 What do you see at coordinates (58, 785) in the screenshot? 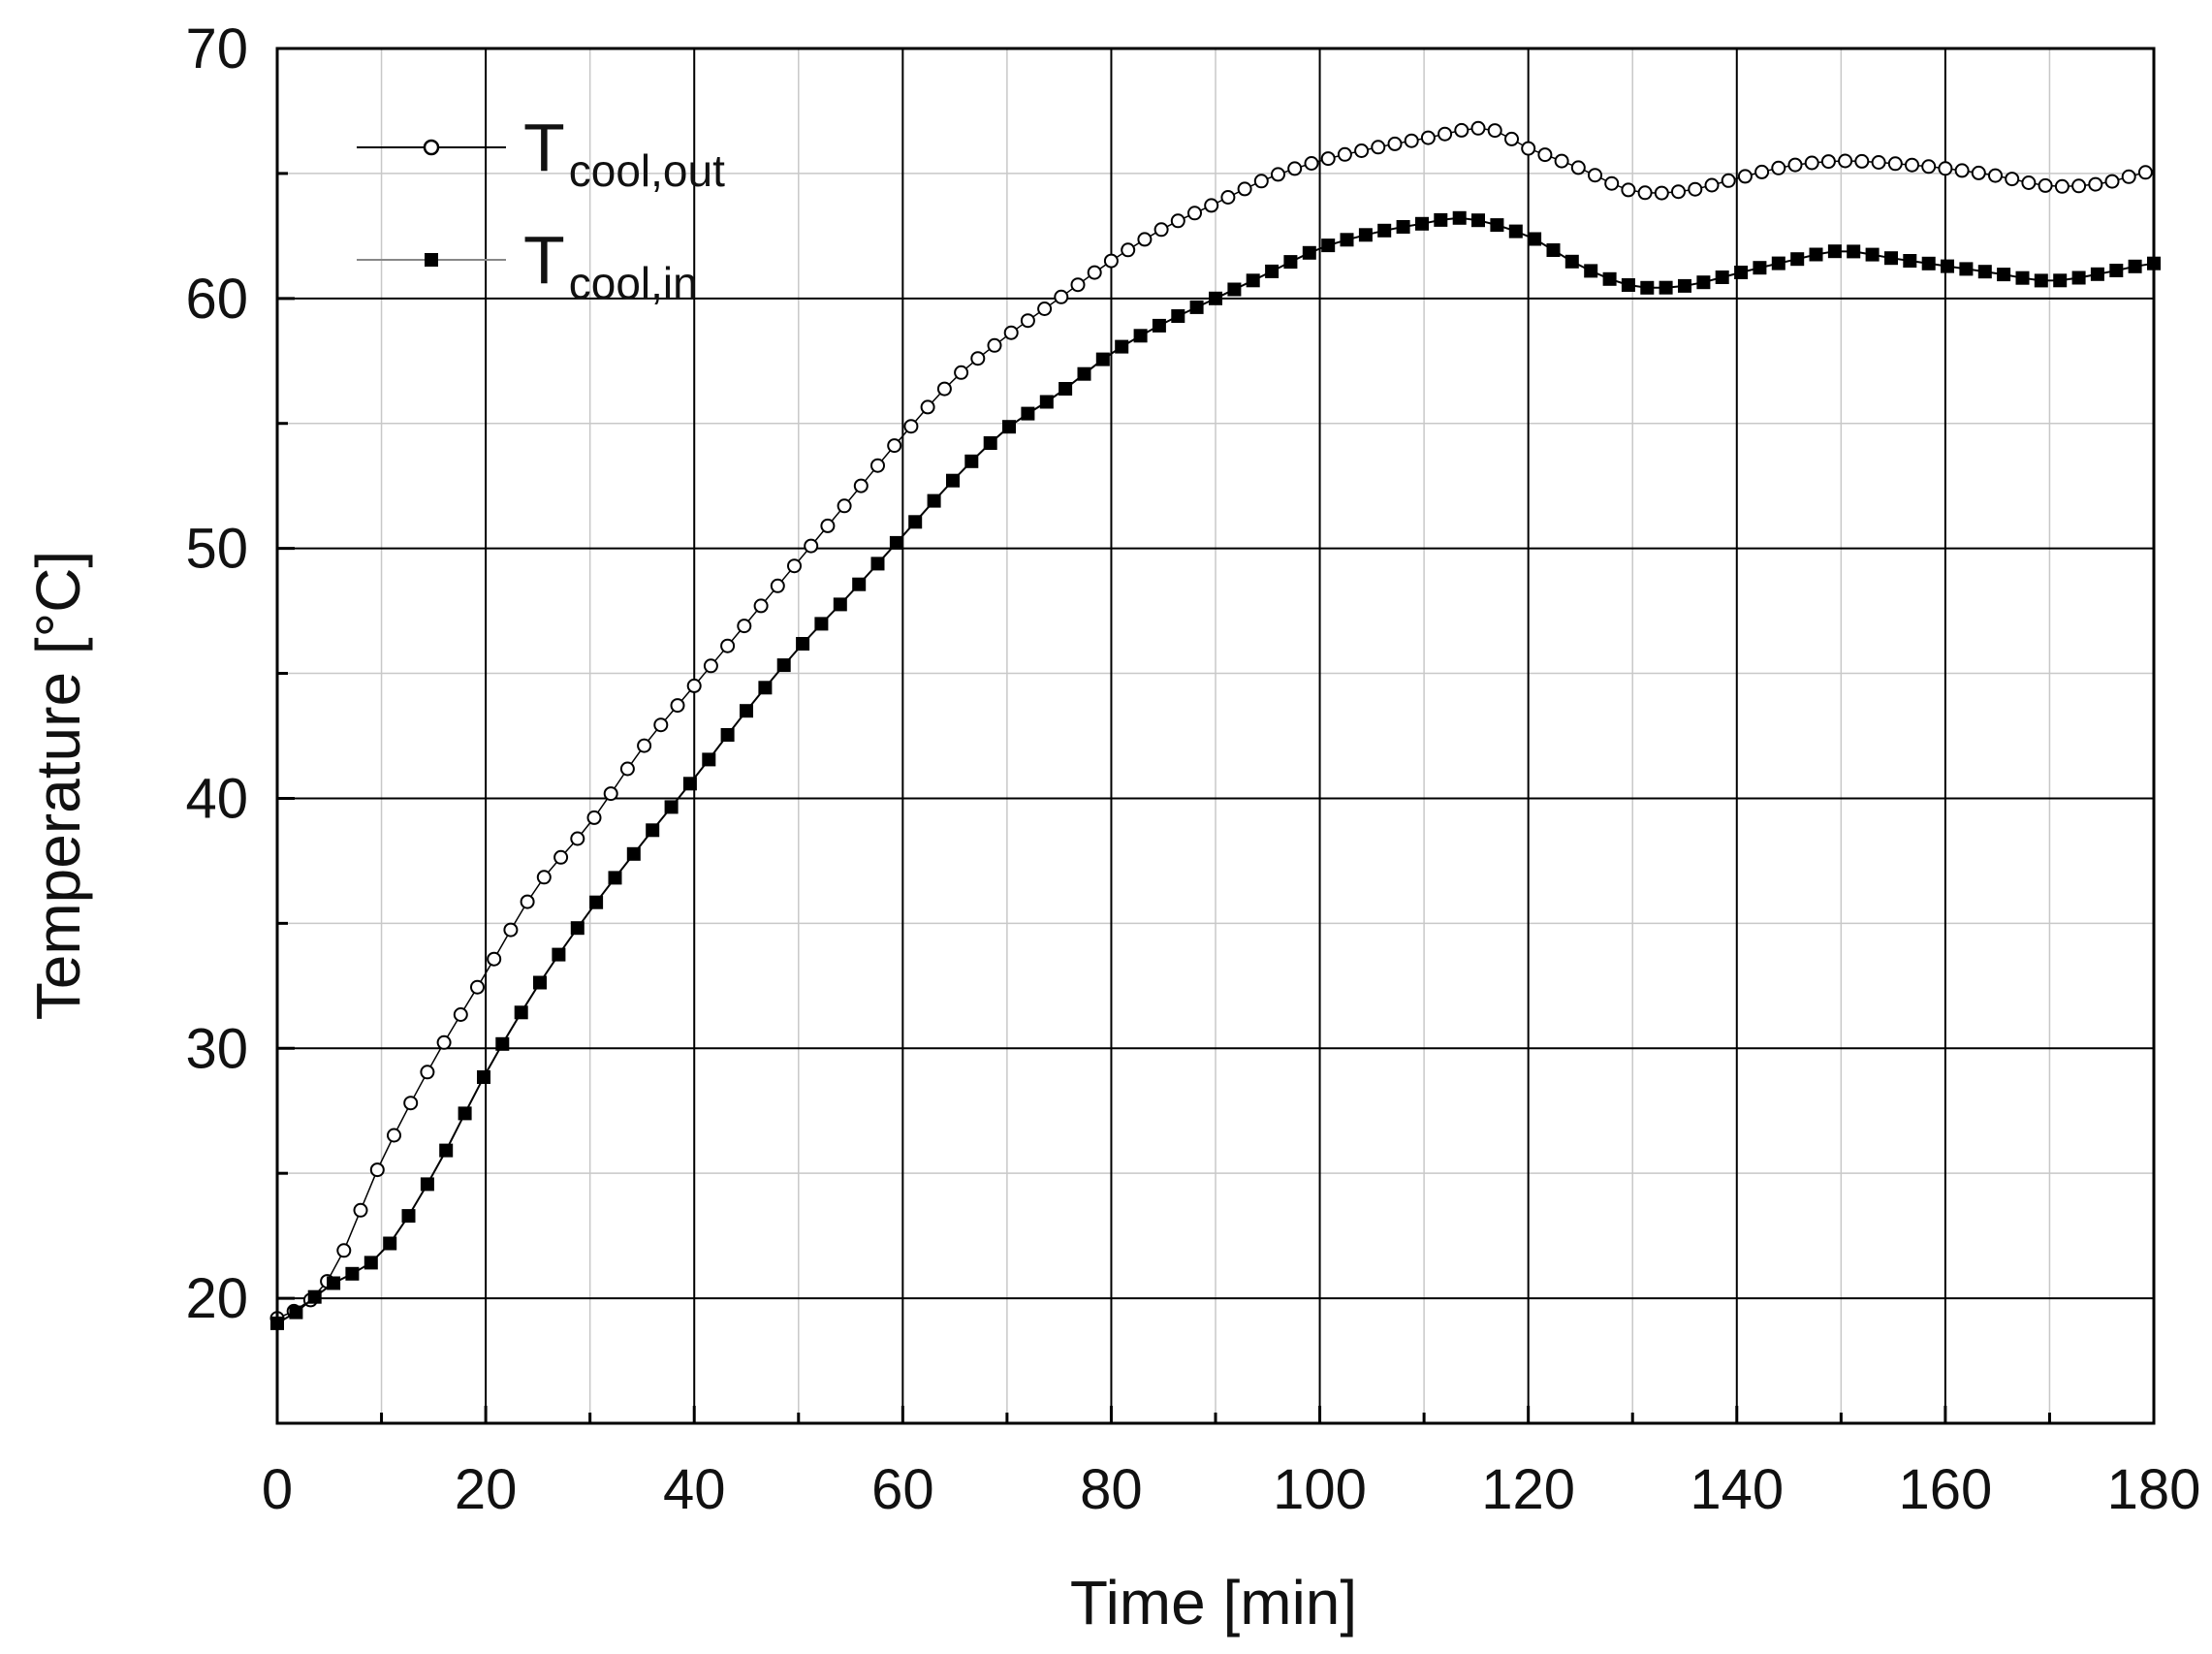
I see `y-axis-title: Temperature [°C]` at bounding box center [58, 785].